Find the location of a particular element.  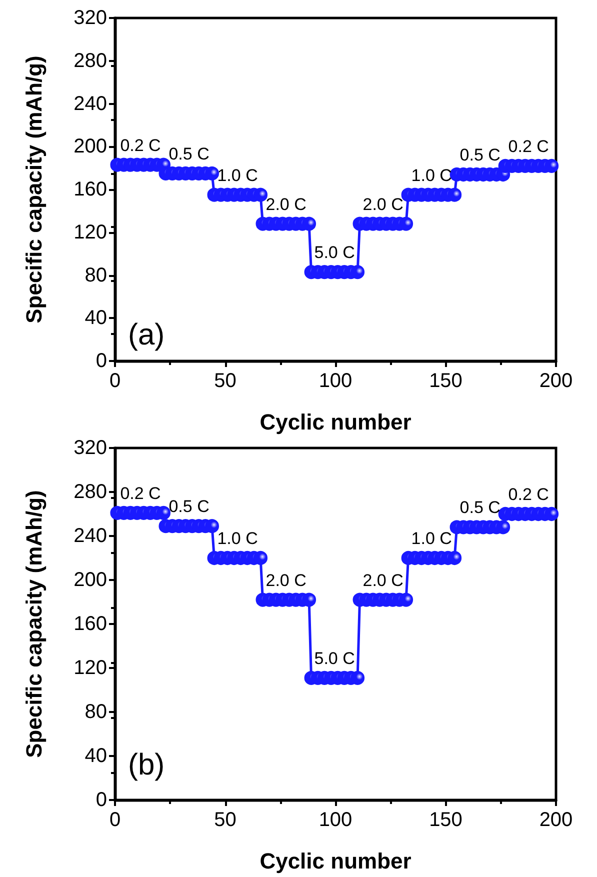

annotation: (b) is located at coordinates (146, 765).